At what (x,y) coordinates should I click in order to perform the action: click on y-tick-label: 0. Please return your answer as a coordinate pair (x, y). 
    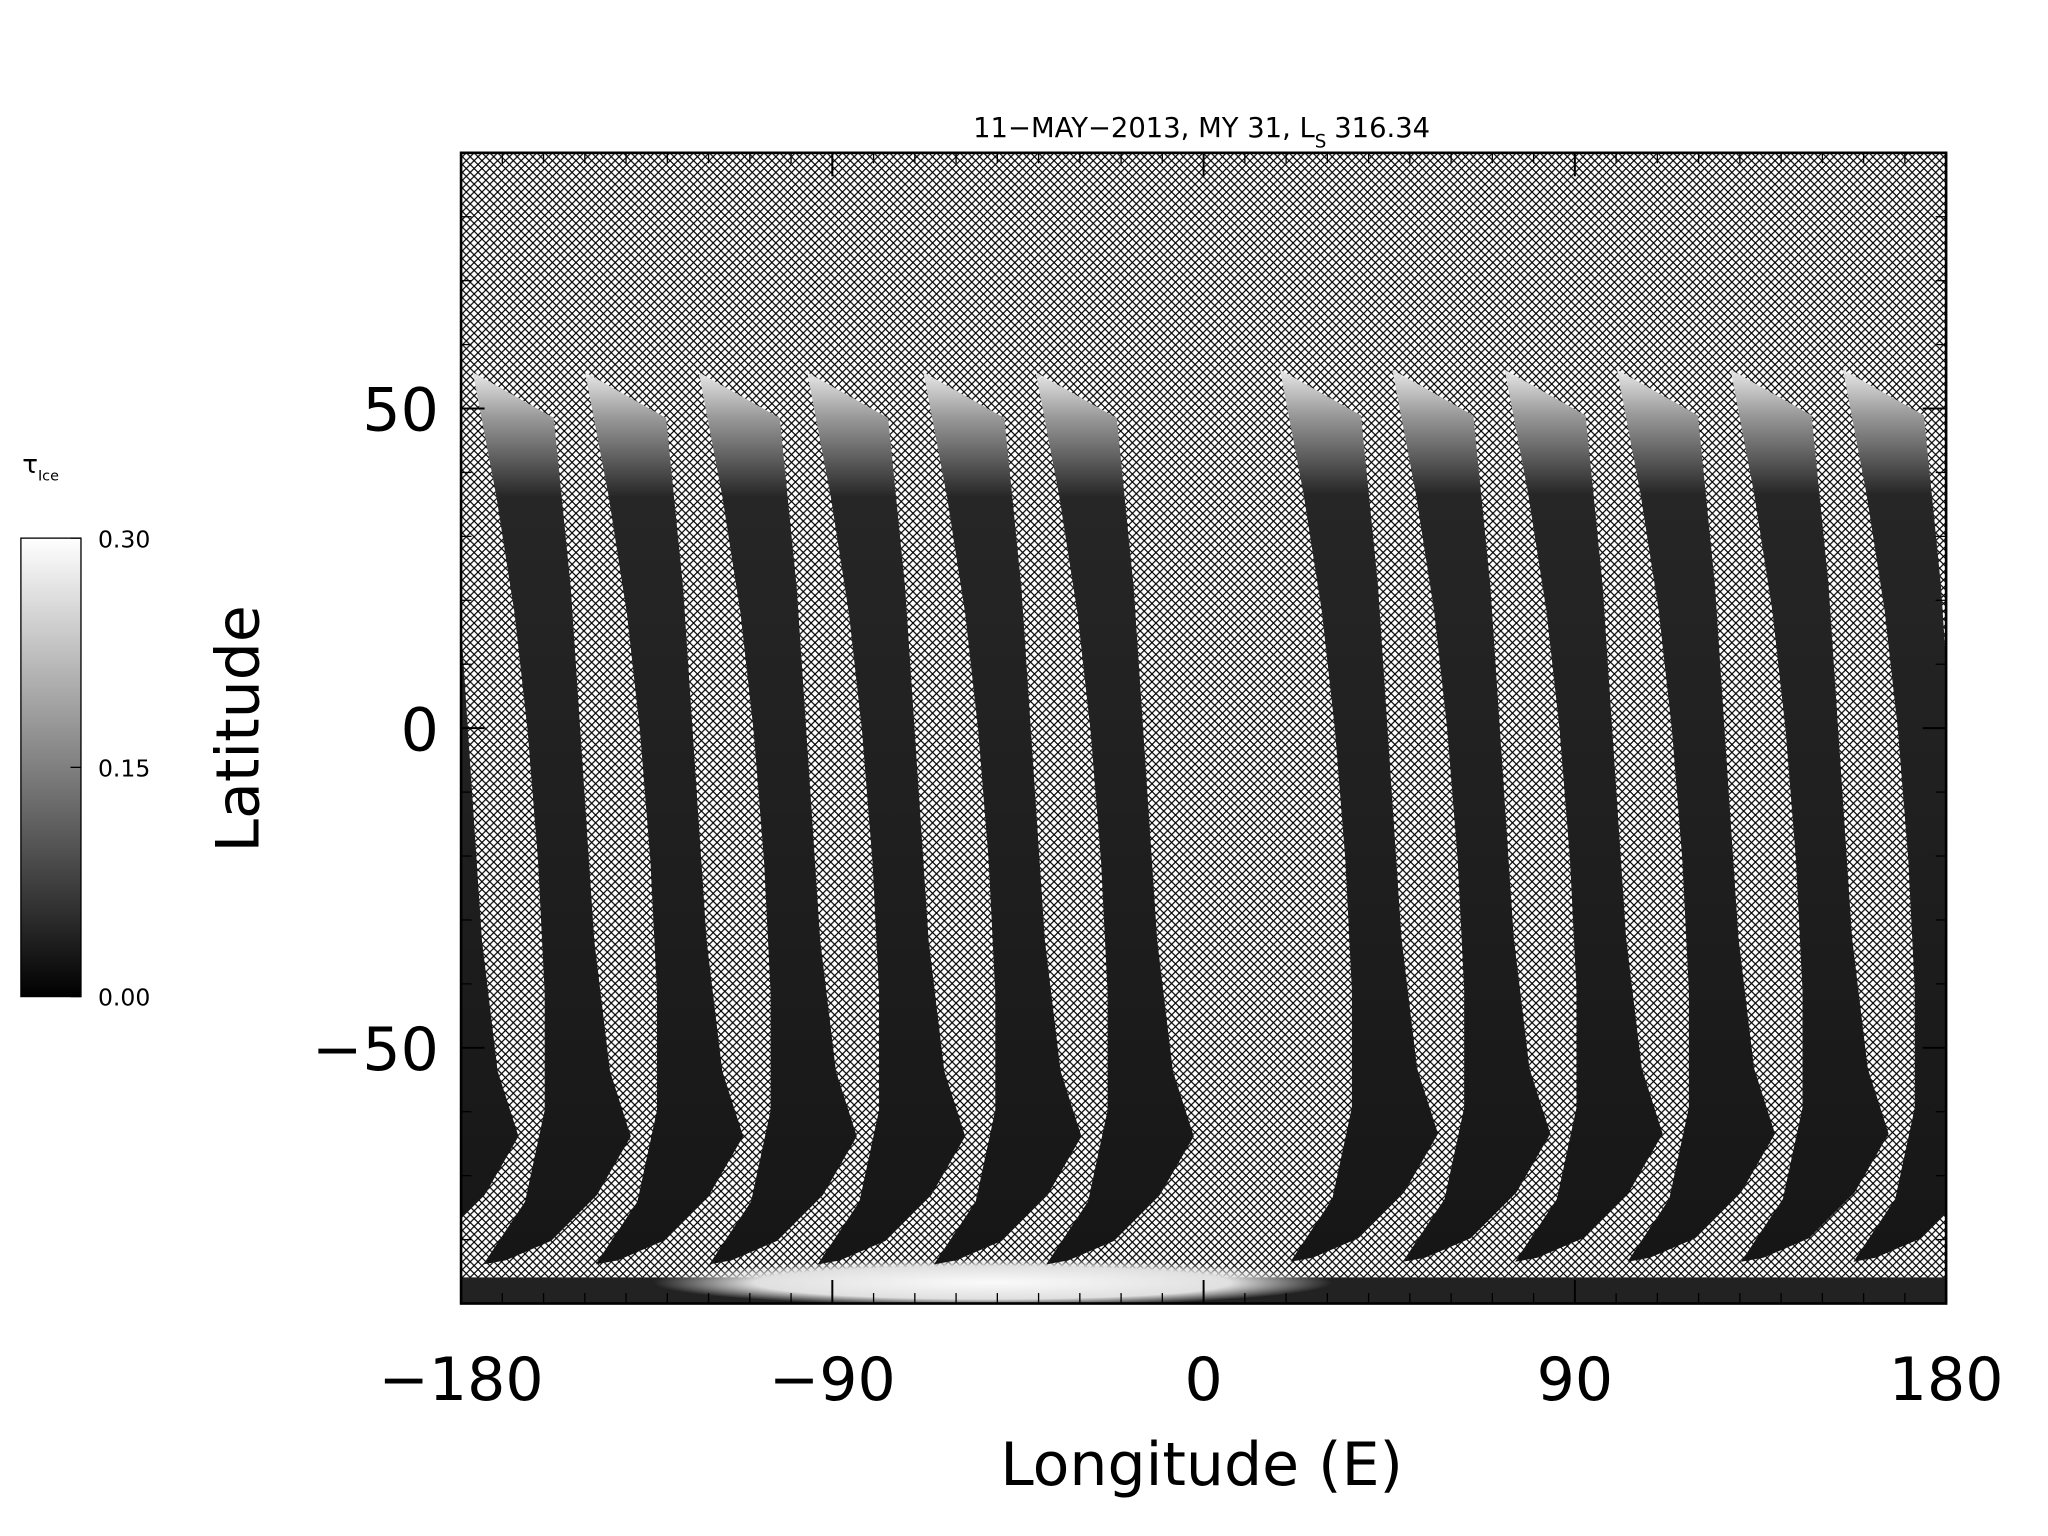
    Looking at the image, I should click on (420, 730).